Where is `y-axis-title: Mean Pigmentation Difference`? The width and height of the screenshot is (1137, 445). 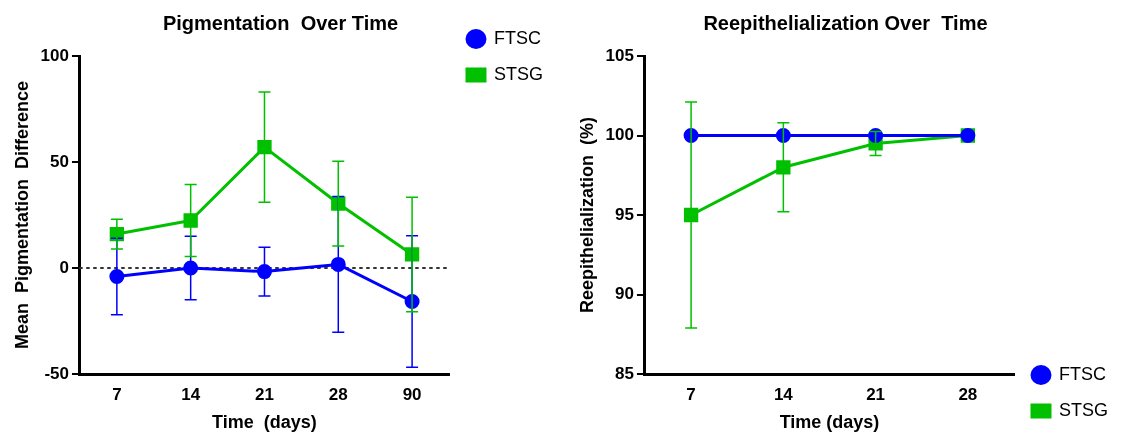
y-axis-title: Mean Pigmentation Difference is located at coordinates (21, 215).